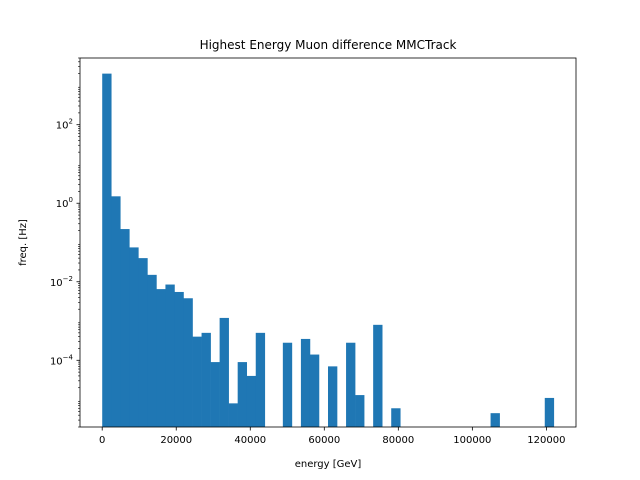  What do you see at coordinates (64, 203) in the screenshot?
I see `y-tick-label: 10⁰` at bounding box center [64, 203].